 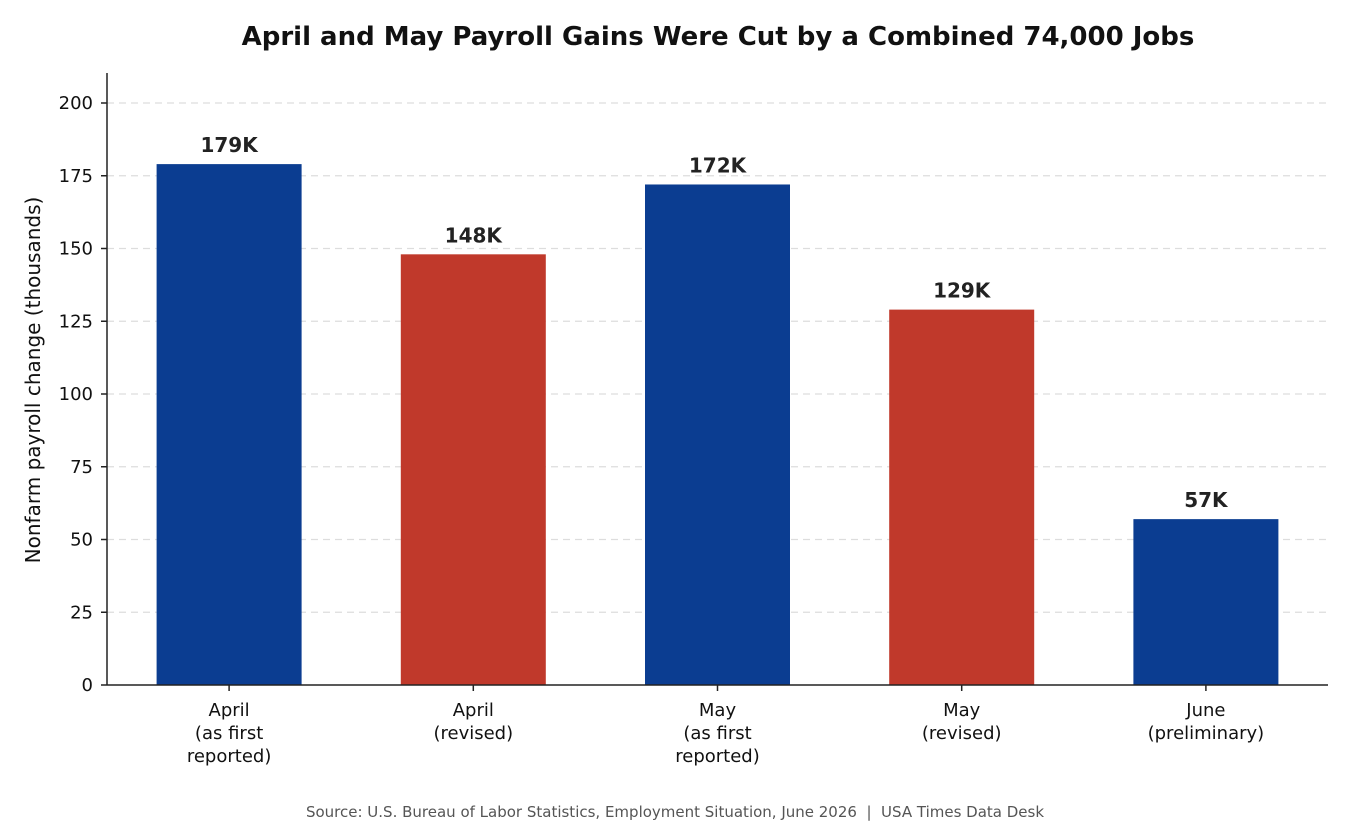 What do you see at coordinates (81, 540) in the screenshot?
I see `y-tick-label: 50` at bounding box center [81, 540].